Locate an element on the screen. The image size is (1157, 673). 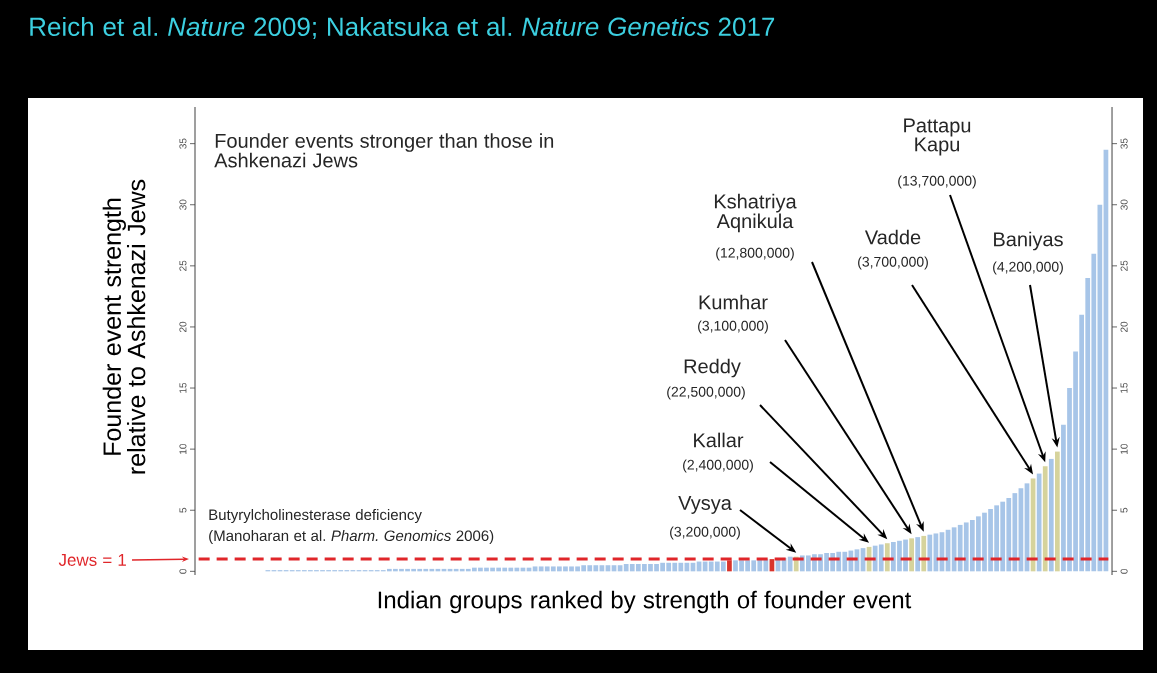
annotation: Pattapu Kapu is located at coordinates (937, 137).